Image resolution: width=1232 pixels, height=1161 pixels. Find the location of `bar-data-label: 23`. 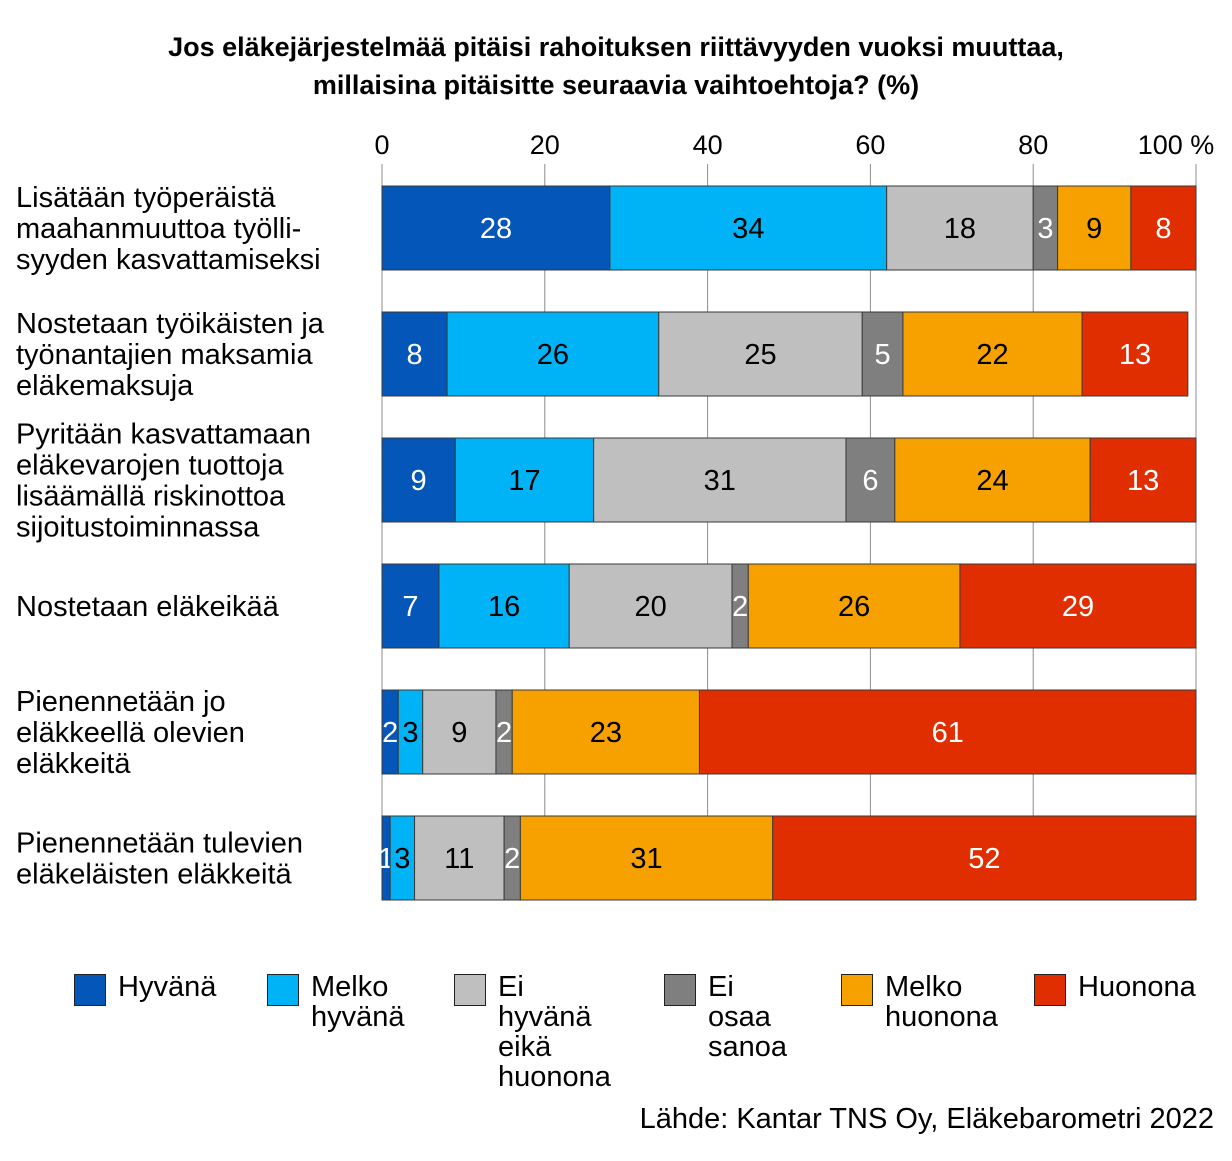

bar-data-label: 23 is located at coordinates (606, 733).